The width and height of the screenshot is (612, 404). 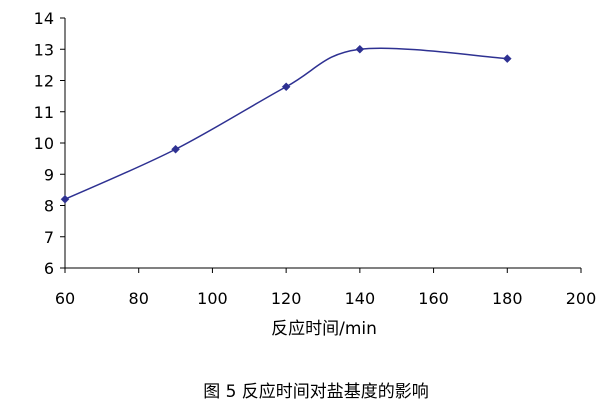 What do you see at coordinates (360, 298) in the screenshot?
I see `x-tick-label: 140` at bounding box center [360, 298].